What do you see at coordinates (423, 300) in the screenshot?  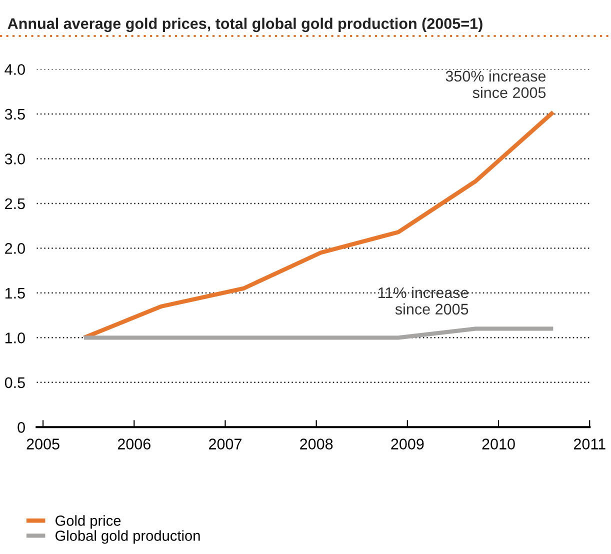 I see `annotation: 11% increase since 2005` at bounding box center [423, 300].